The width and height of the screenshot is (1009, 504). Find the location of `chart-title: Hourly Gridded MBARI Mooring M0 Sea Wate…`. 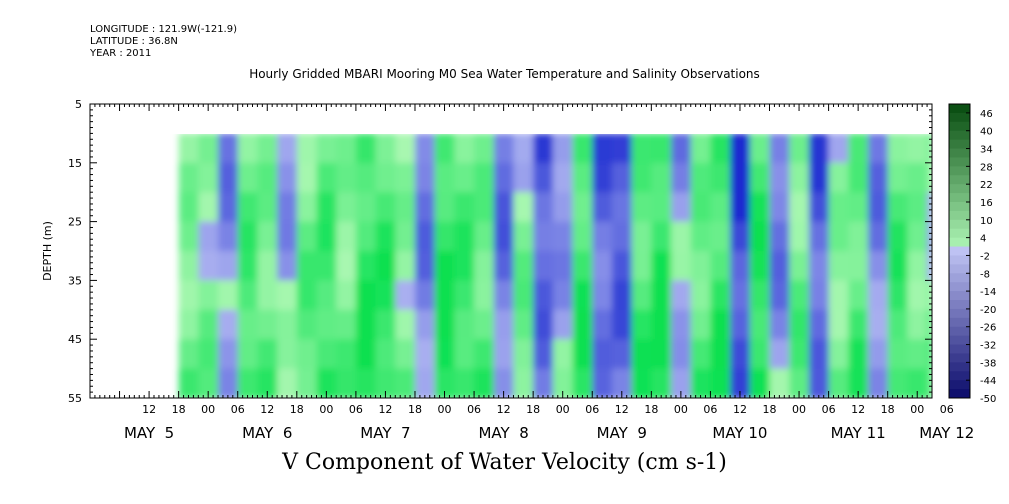

chart-title: Hourly Gridded MBARI Mooring M0 Sea Wate… is located at coordinates (504, 74).